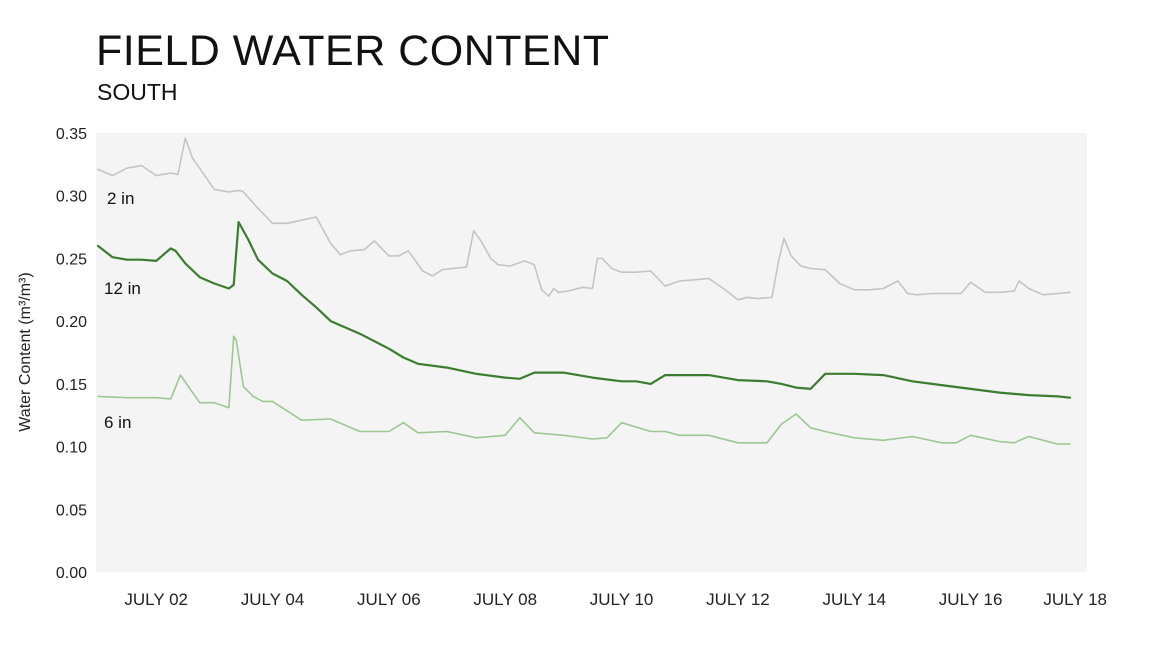 The height and width of the screenshot is (647, 1155). What do you see at coordinates (71, 134) in the screenshot?
I see `y-tick-label: 0.35` at bounding box center [71, 134].